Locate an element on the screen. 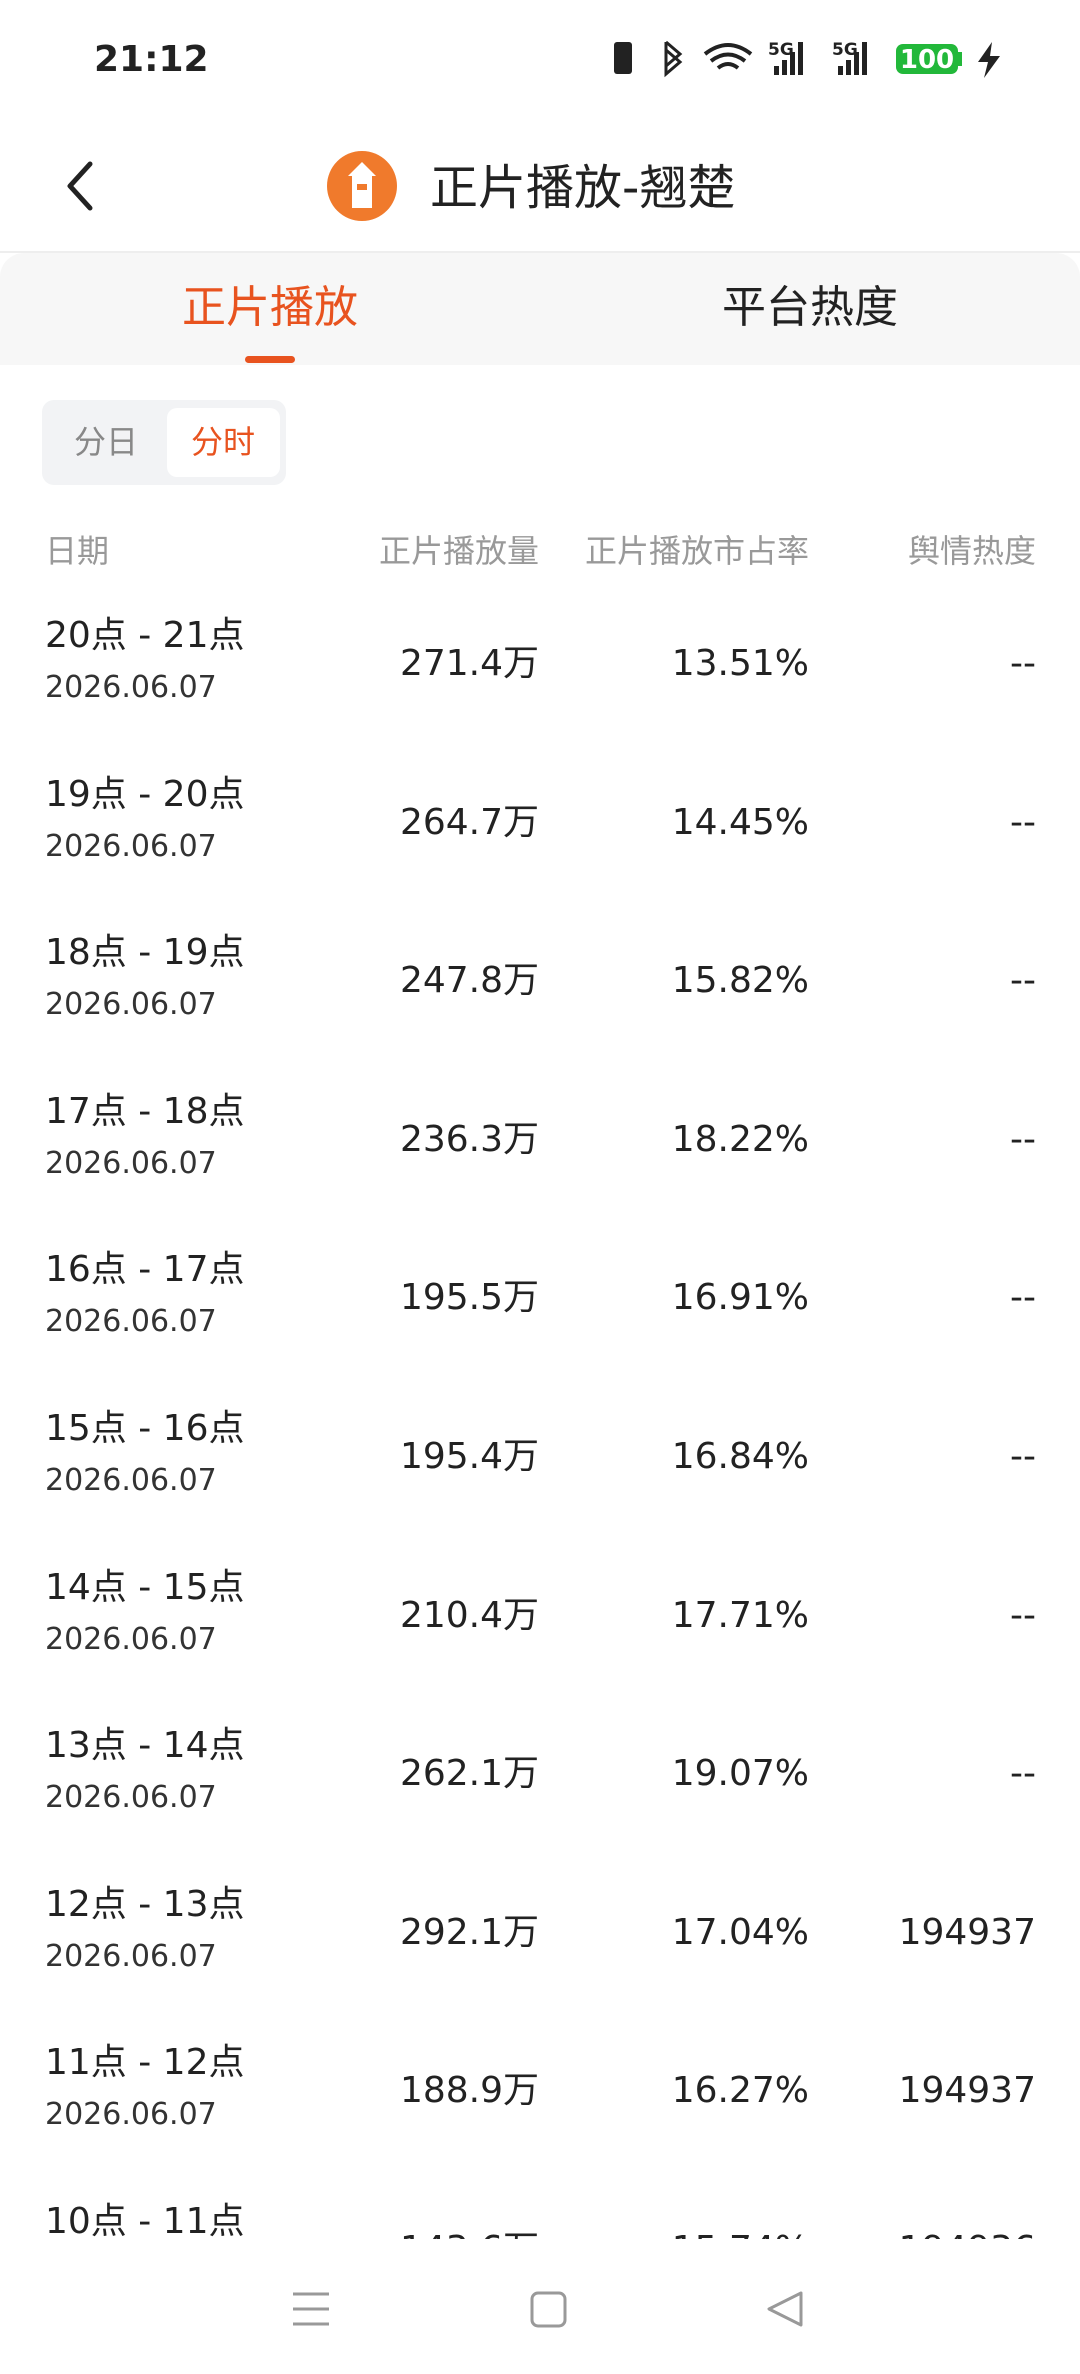 The image size is (1080, 2374). row-share: 18.22% is located at coordinates (740, 1139).